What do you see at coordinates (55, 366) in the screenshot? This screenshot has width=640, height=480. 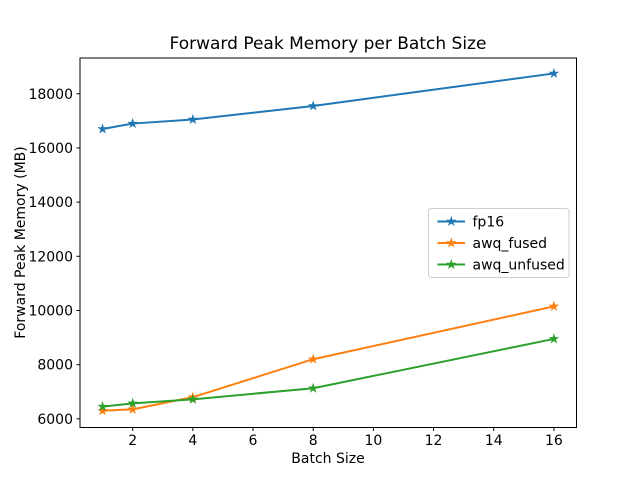 I see `y-tick-label: 8000` at bounding box center [55, 366].